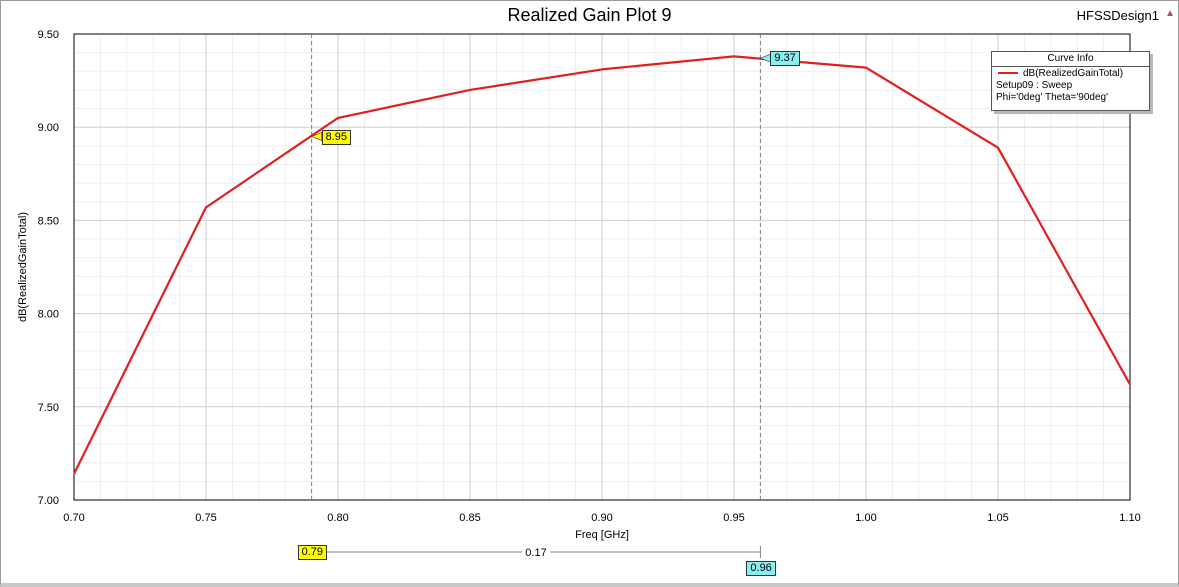 Image resolution: width=1179 pixels, height=587 pixels. Describe the element at coordinates (1129, 518) in the screenshot. I see `x-tick-label: 1.10` at that location.